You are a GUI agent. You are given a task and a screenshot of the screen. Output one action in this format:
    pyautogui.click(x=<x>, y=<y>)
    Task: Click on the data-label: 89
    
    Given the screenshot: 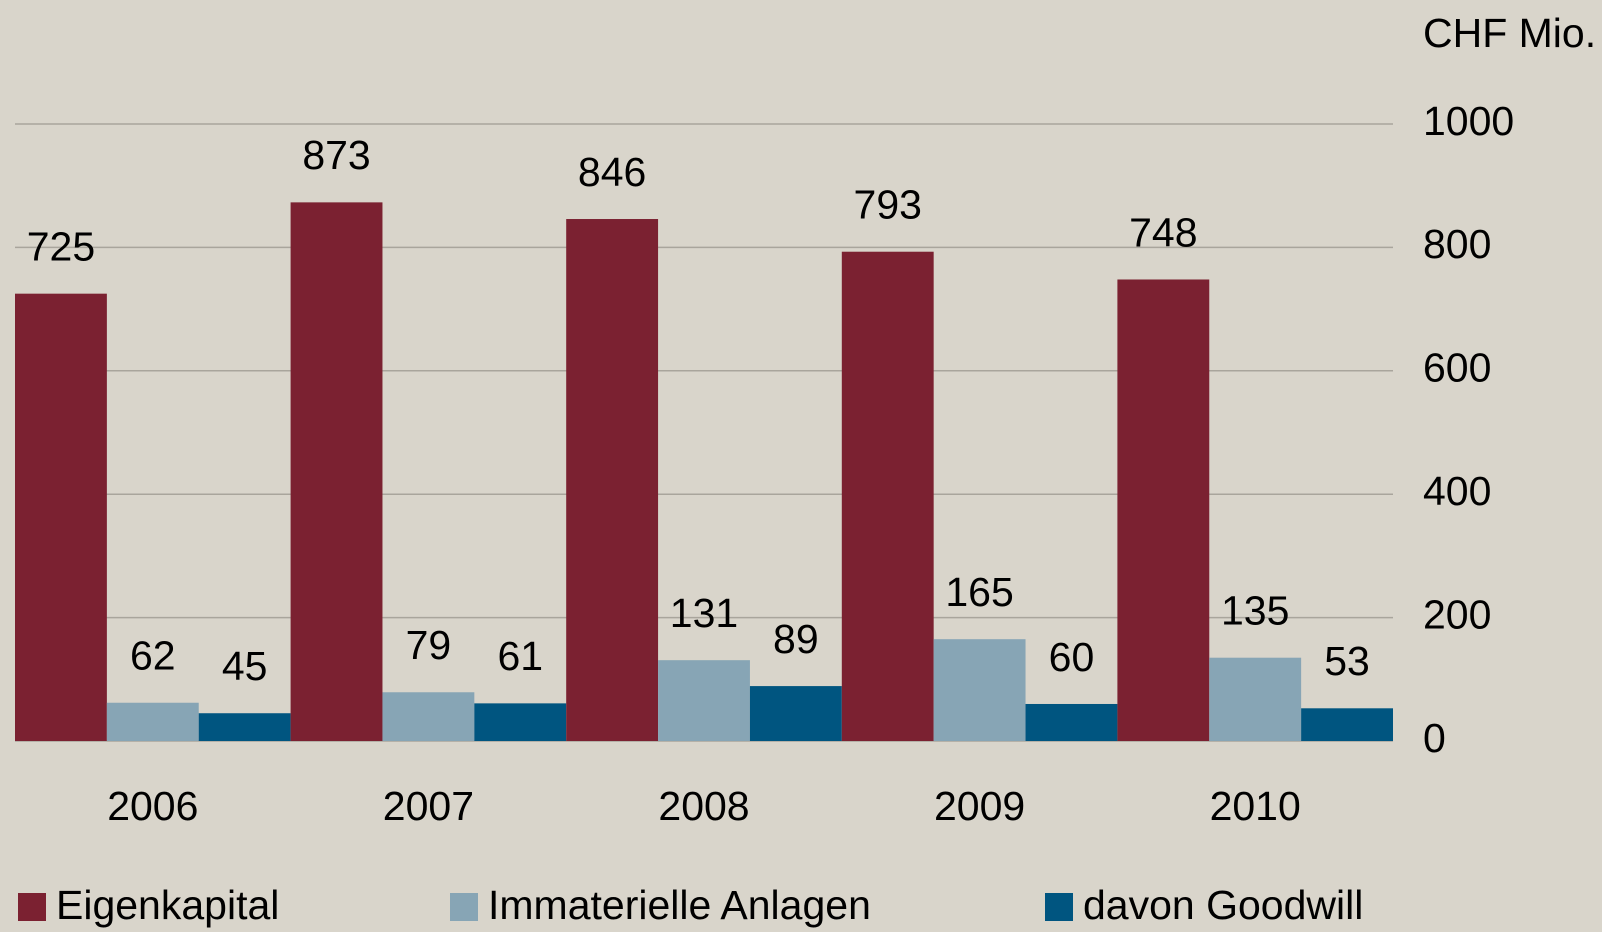 What is the action you would take?
    pyautogui.click(x=796, y=639)
    